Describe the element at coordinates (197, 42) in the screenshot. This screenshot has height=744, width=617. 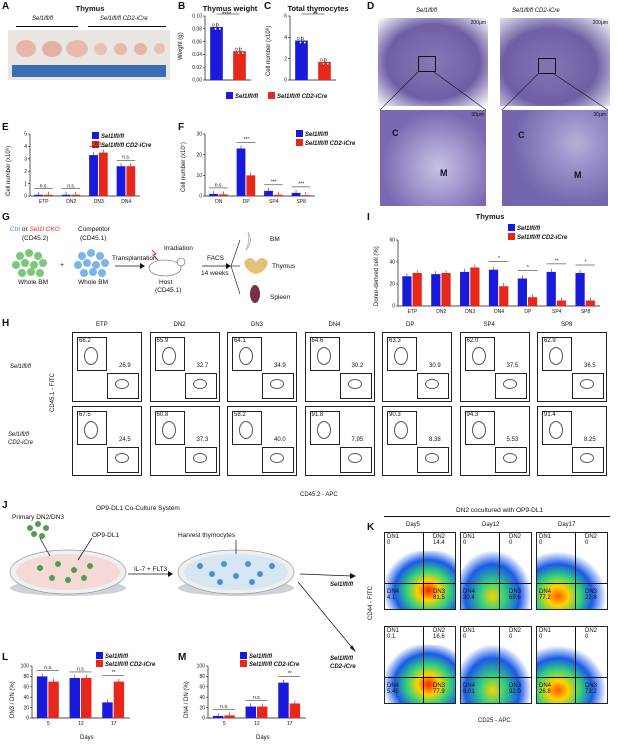
I see `y-tick-label: 0.06` at that location.